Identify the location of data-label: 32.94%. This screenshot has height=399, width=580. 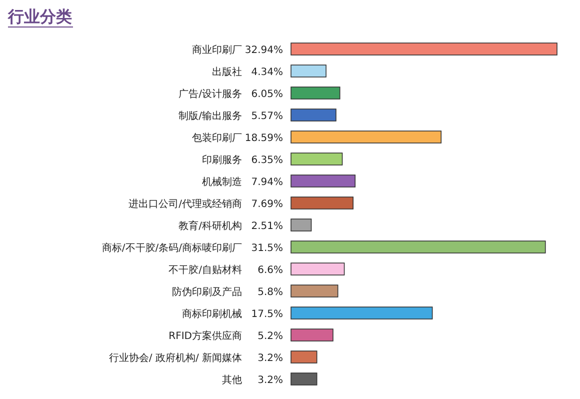
(263, 50).